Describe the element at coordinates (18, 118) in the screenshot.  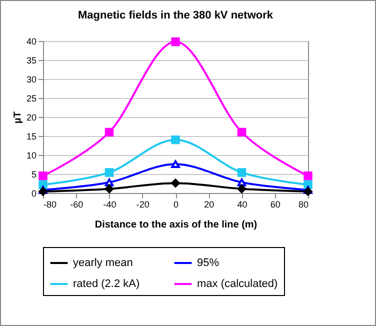
I see `y-axis-title: µT` at that location.